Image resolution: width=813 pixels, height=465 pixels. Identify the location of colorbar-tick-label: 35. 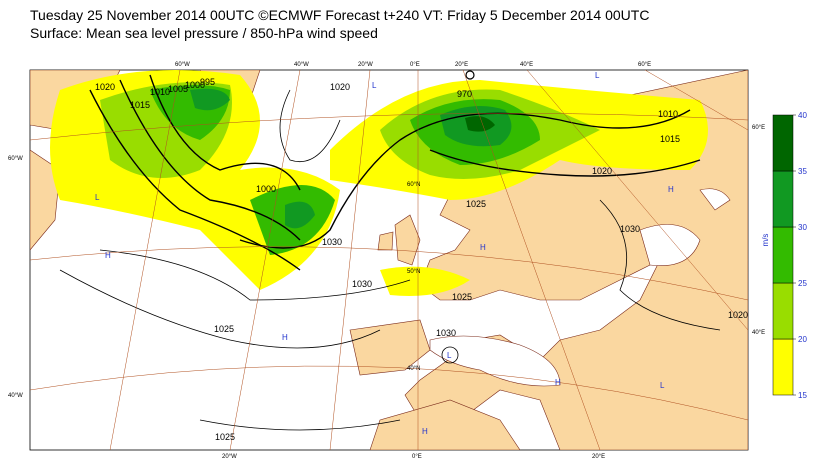
(802, 171).